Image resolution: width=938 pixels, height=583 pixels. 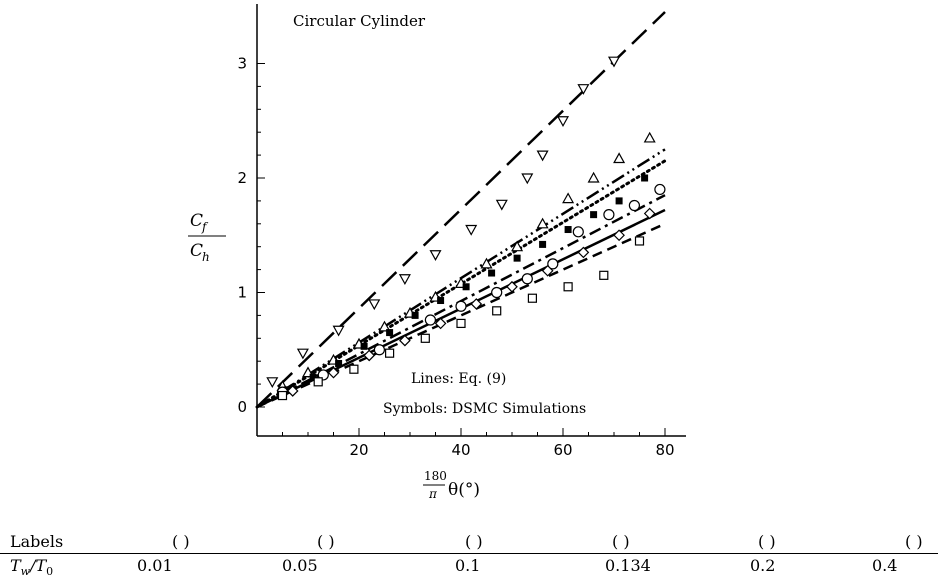 What do you see at coordinates (461, 315) in the screenshot?
I see `fit-line-square` at bounding box center [461, 315].